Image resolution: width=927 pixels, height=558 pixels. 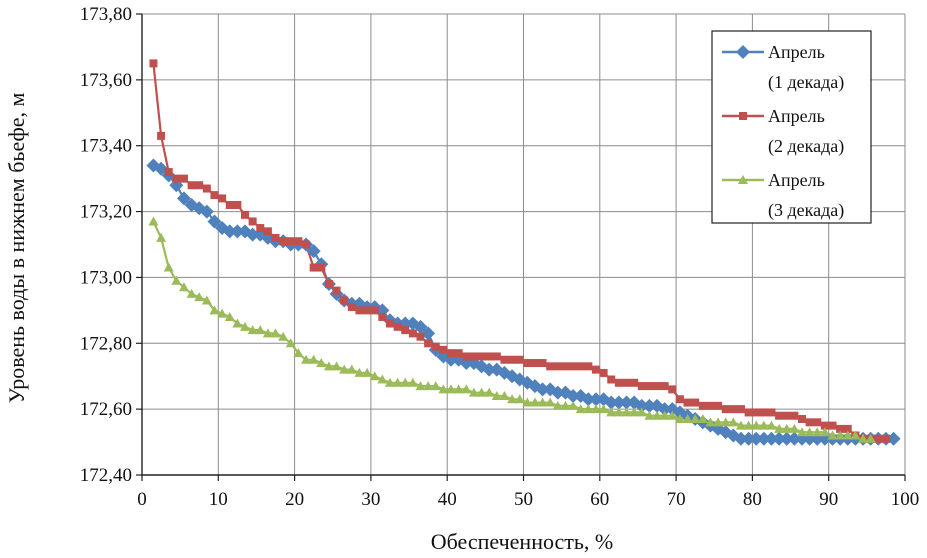 What do you see at coordinates (218, 499) in the screenshot?
I see `x-tick-label: 10` at bounding box center [218, 499].